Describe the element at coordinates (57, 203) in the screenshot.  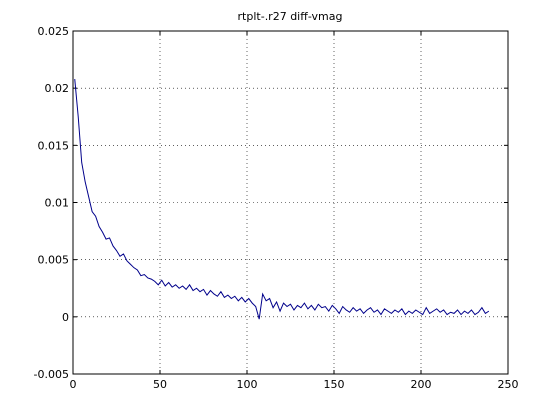
I see `y-tick-label: 0.01` at that location.